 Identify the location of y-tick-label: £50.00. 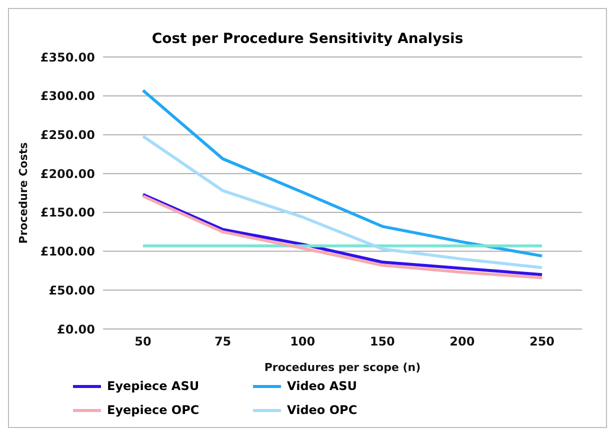
(71, 290).